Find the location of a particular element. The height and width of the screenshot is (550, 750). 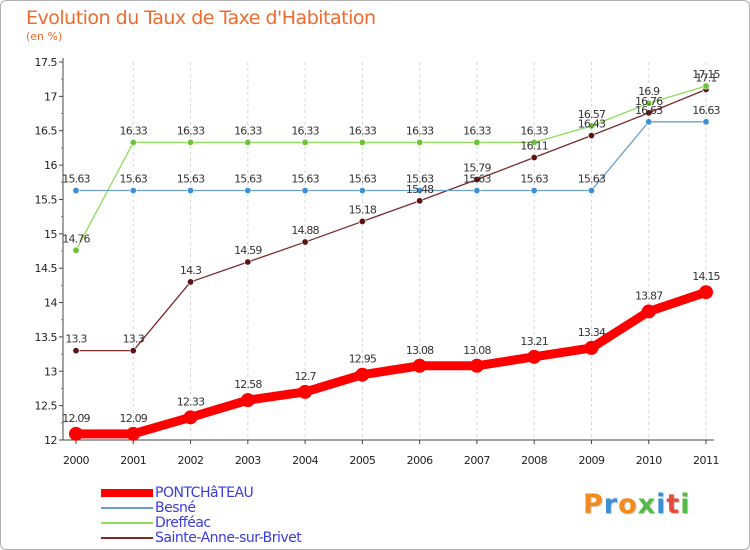

data-label-s3-4: 14.88 is located at coordinates (305, 230).